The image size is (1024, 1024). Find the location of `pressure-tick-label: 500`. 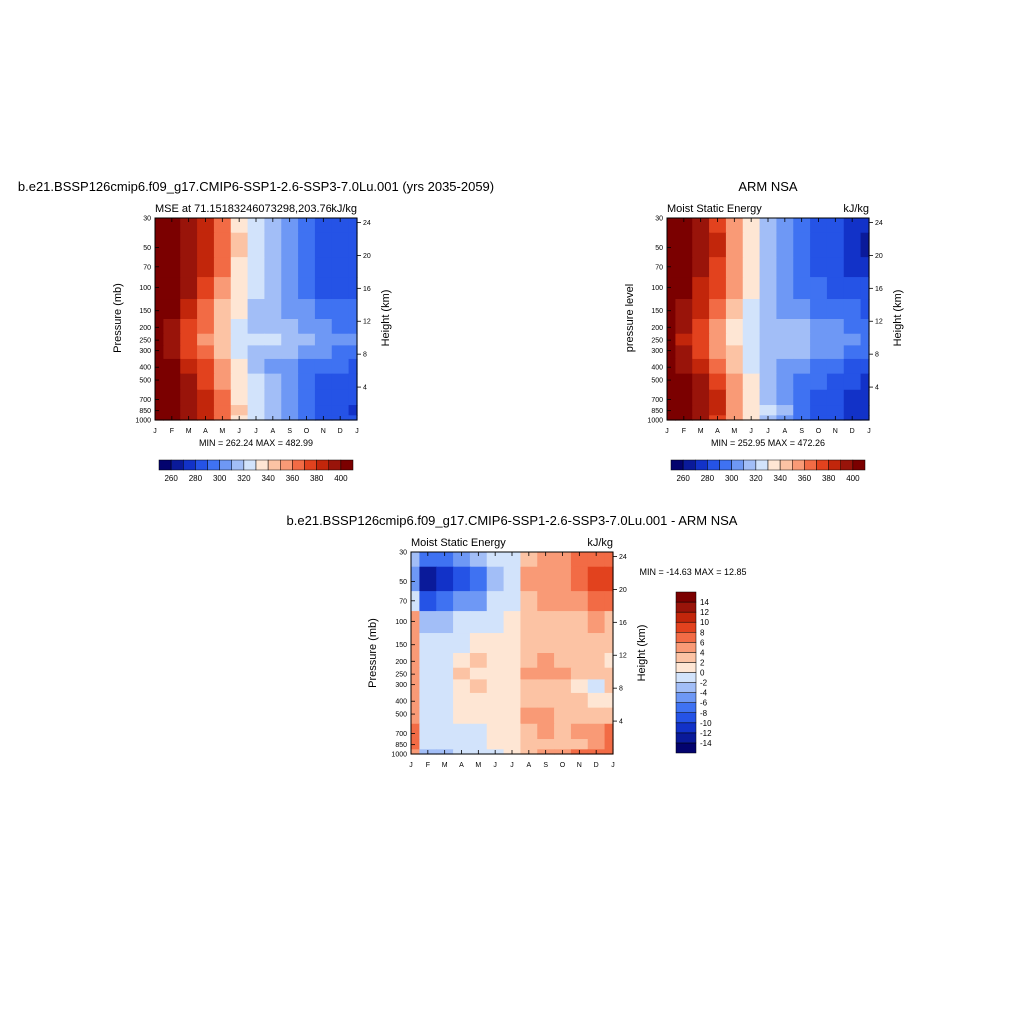

pressure-tick-label: 500 is located at coordinates (401, 715).